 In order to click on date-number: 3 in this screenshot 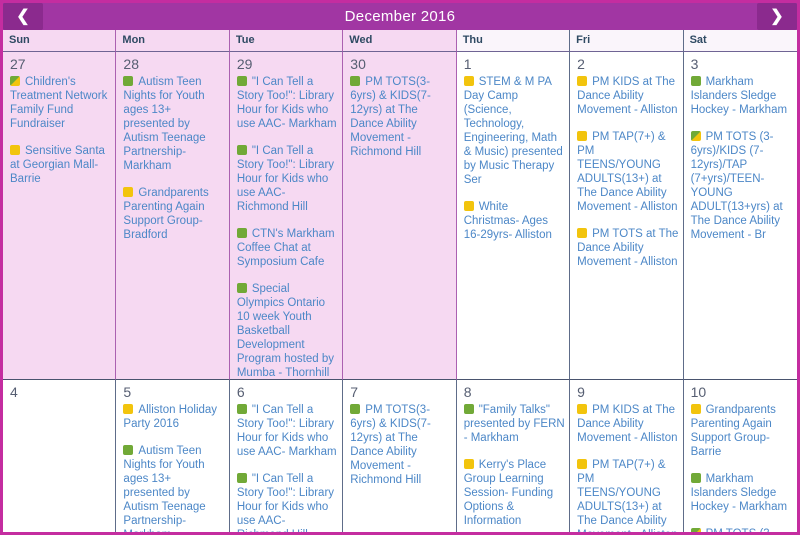, I will do `click(694, 64)`.